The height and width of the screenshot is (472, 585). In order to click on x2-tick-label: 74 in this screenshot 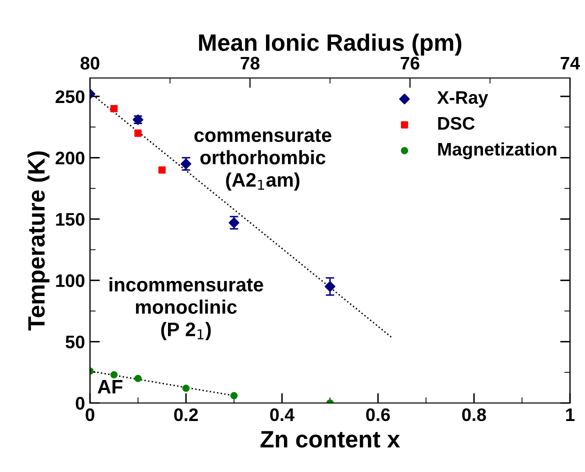, I will do `click(570, 63)`.